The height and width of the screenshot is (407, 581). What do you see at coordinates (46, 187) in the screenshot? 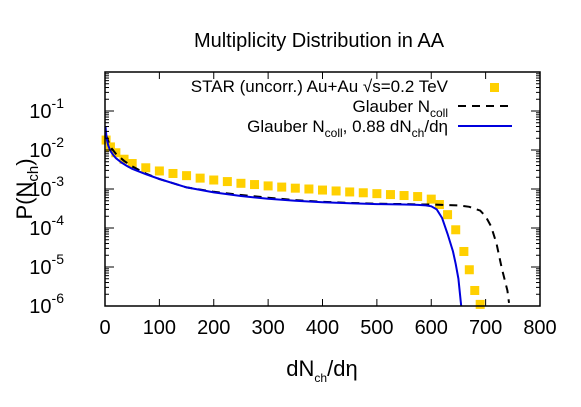
I see `y-tick-label: 10⁻³` at bounding box center [46, 187].